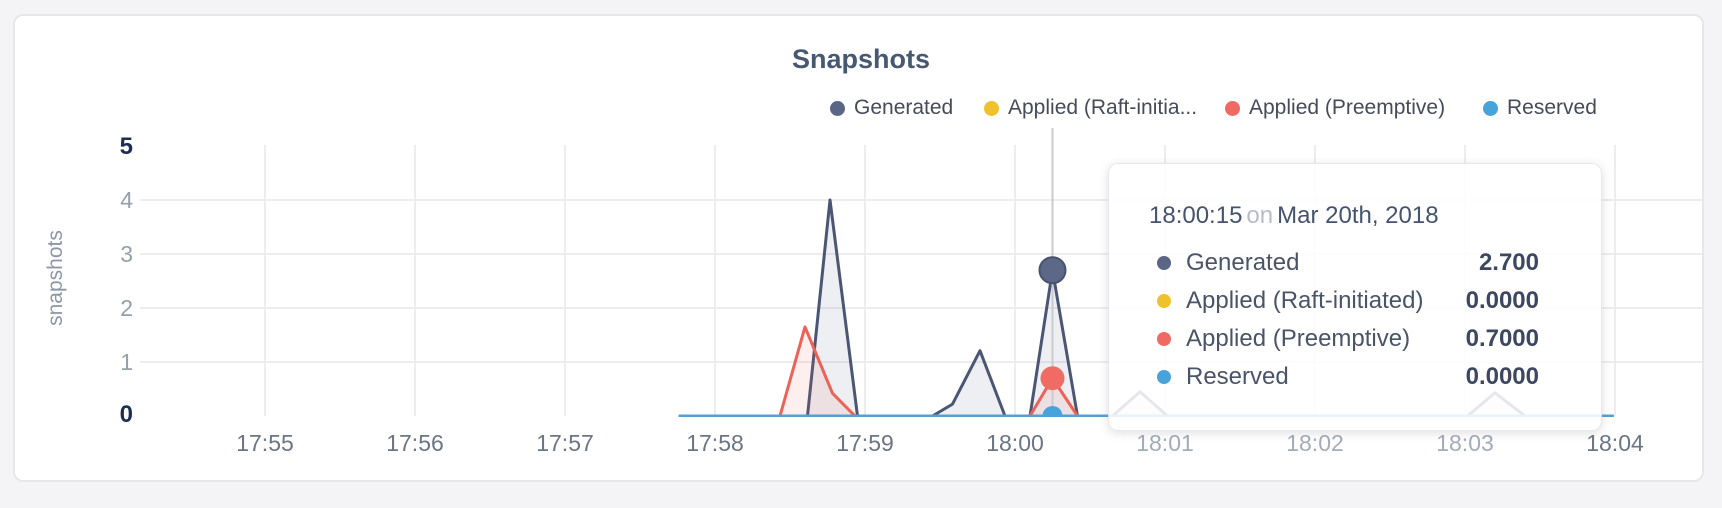 This screenshot has height=508, width=1722. Describe the element at coordinates (1243, 262) in the screenshot. I see `tooltip-series-label: Generated` at that location.